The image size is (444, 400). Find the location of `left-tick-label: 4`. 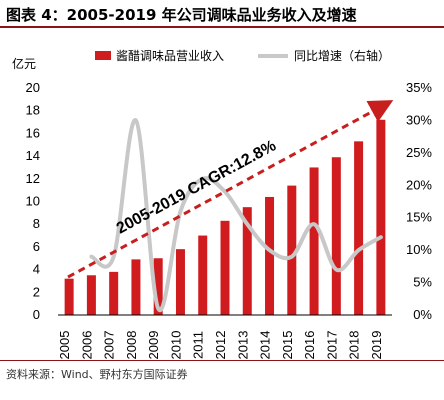

left-tick-label: 4 is located at coordinates (36, 269).